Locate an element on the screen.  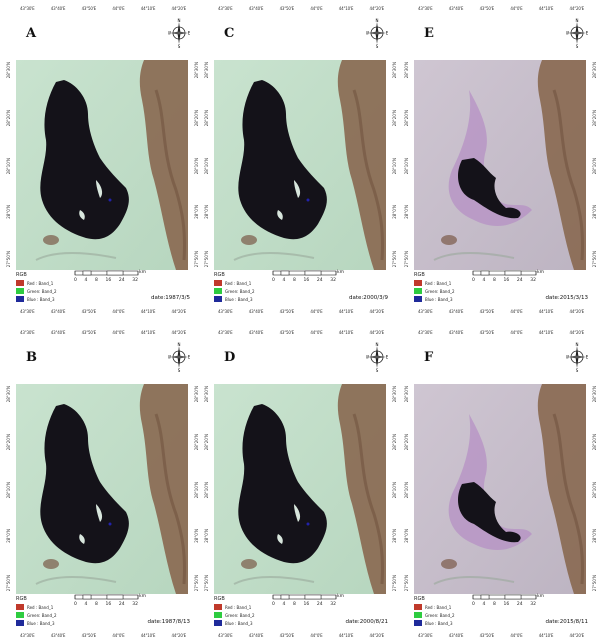
scale-tick-label: 8 is located at coordinates (494, 604).